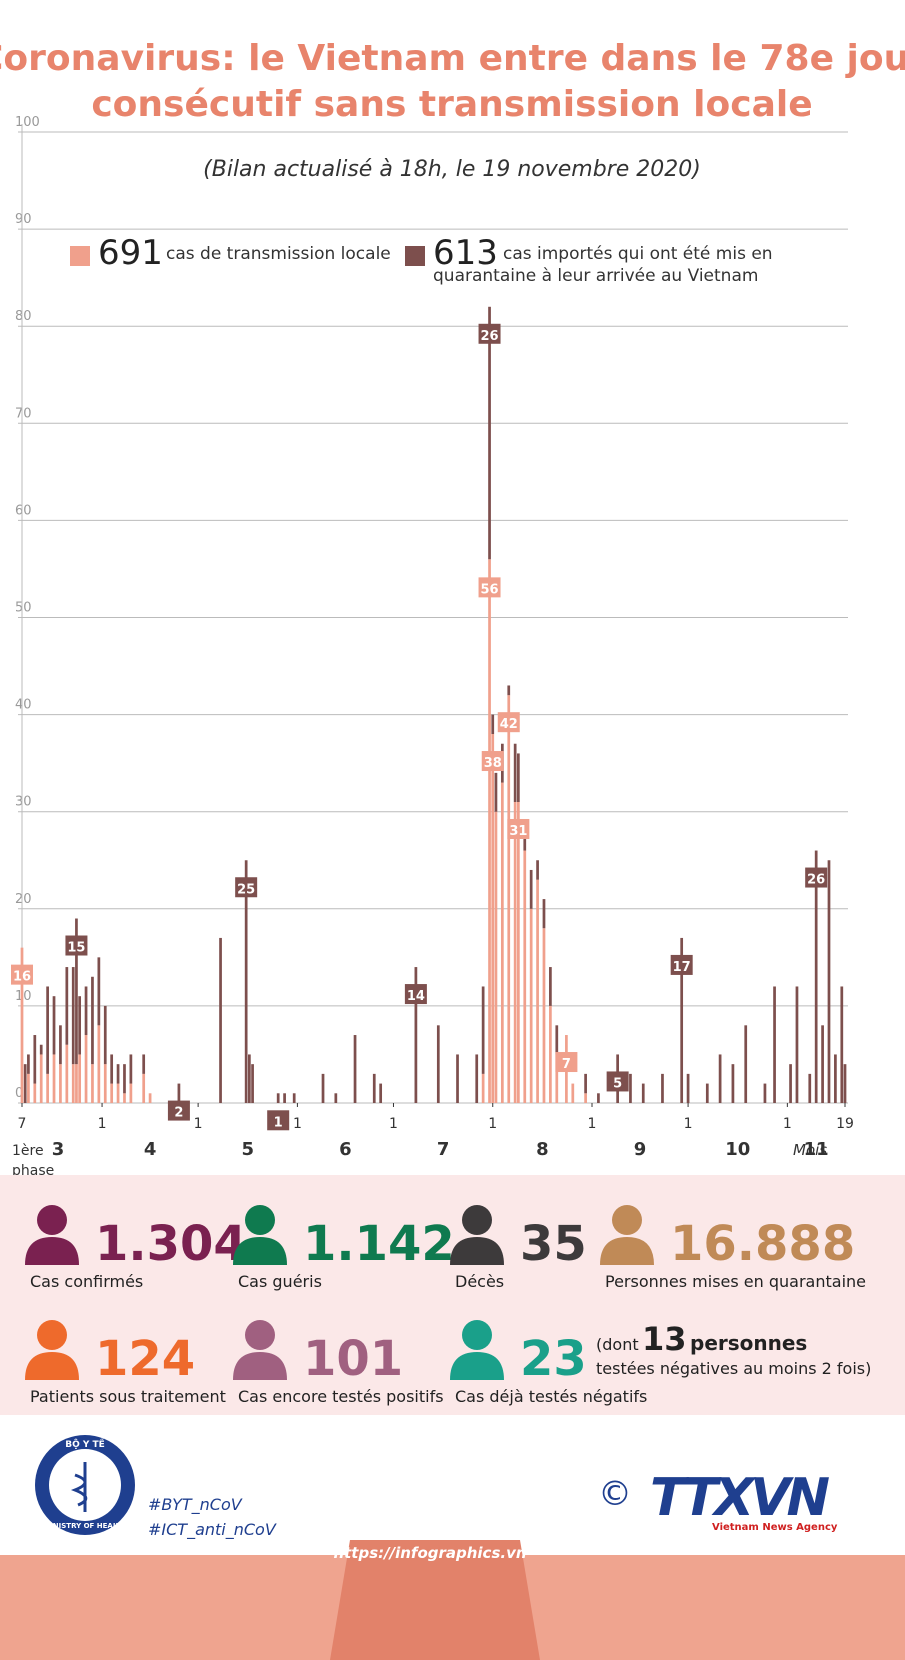  I want to click on stat-label: Cas guéris, so click(280, 1281).